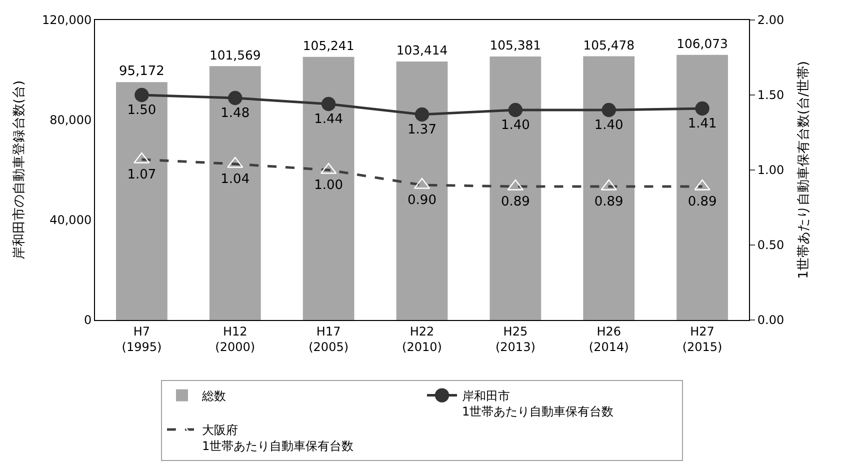  I want to click on legend-label: 大阪府 1世帯あたり自動車保有台数, so click(278, 438).